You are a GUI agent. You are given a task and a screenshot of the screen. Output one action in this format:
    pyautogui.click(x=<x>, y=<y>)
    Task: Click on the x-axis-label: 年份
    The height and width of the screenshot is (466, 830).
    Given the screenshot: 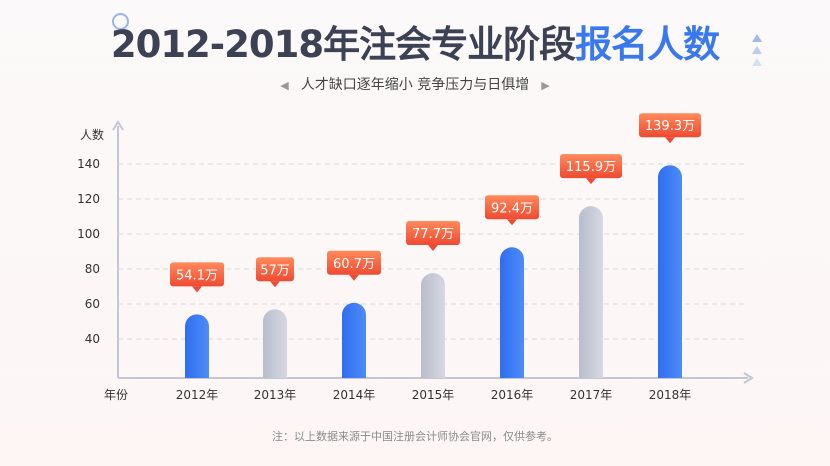 What is the action you would take?
    pyautogui.click(x=116, y=395)
    